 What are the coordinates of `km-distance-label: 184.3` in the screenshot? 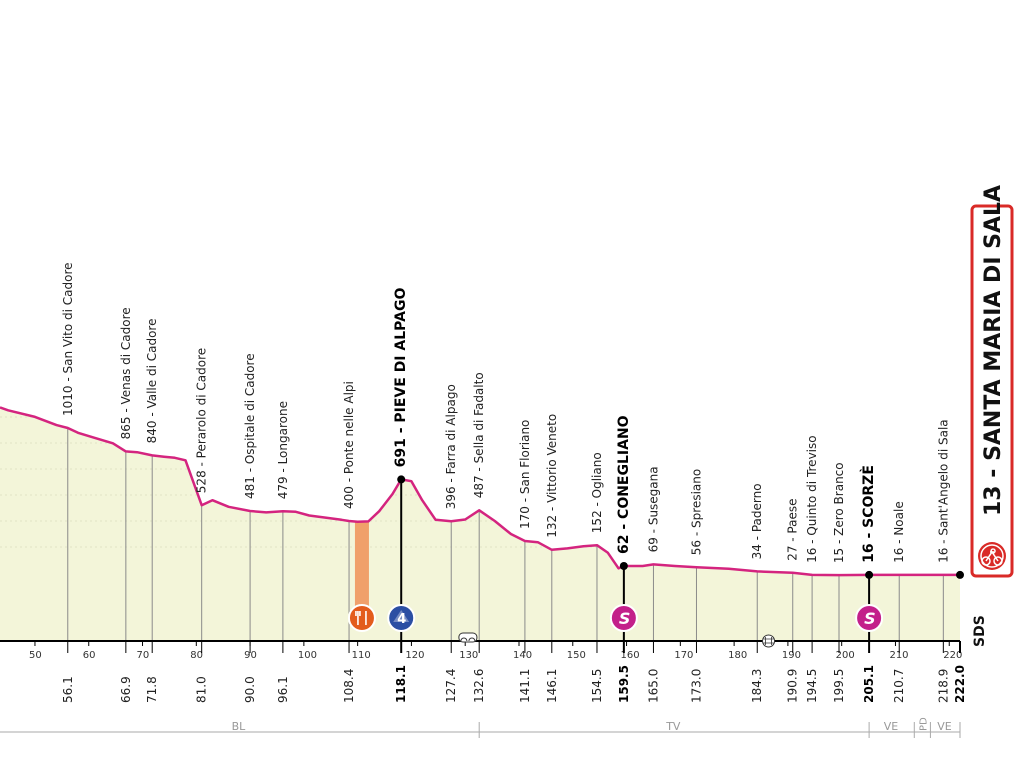 It's located at (757, 686).